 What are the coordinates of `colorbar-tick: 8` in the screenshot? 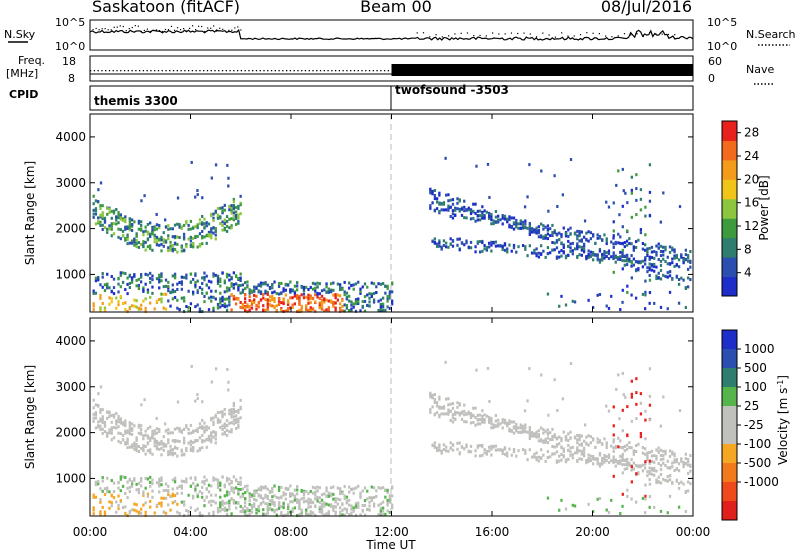 It's located at (748, 249).